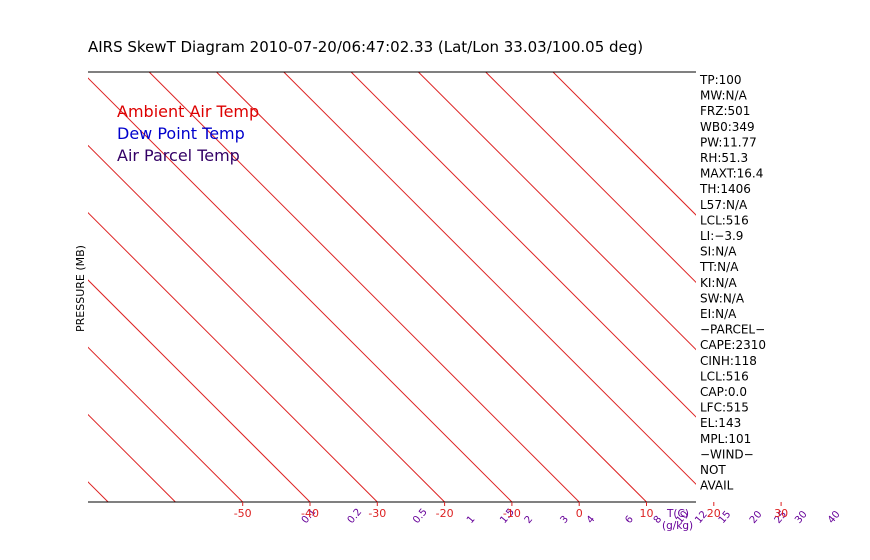 This screenshot has height=560, width=870. I want to click on x-axis-unit-label: T(C), so click(677, 514).